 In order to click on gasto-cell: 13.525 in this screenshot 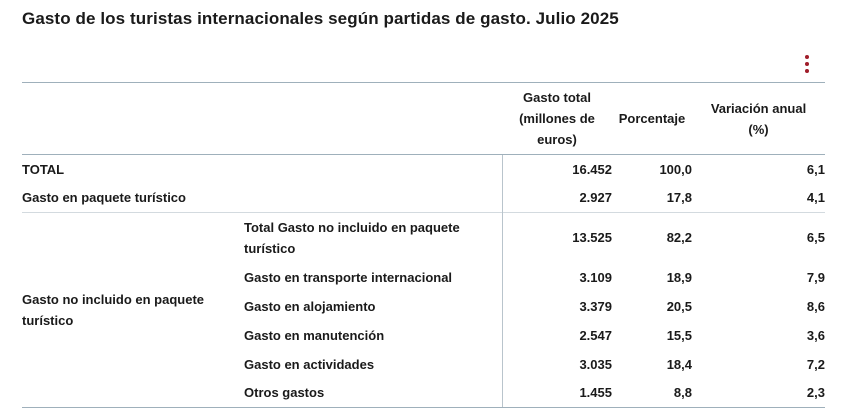, I will do `click(557, 237)`.